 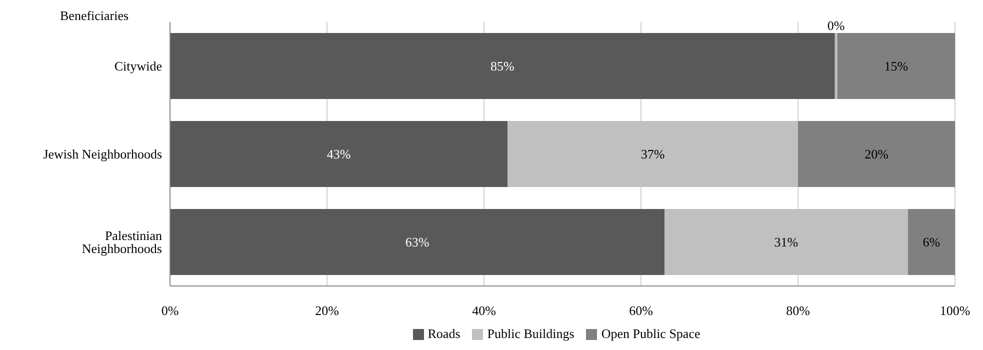 I want to click on x-tick-label: 40%, so click(x=484, y=310).